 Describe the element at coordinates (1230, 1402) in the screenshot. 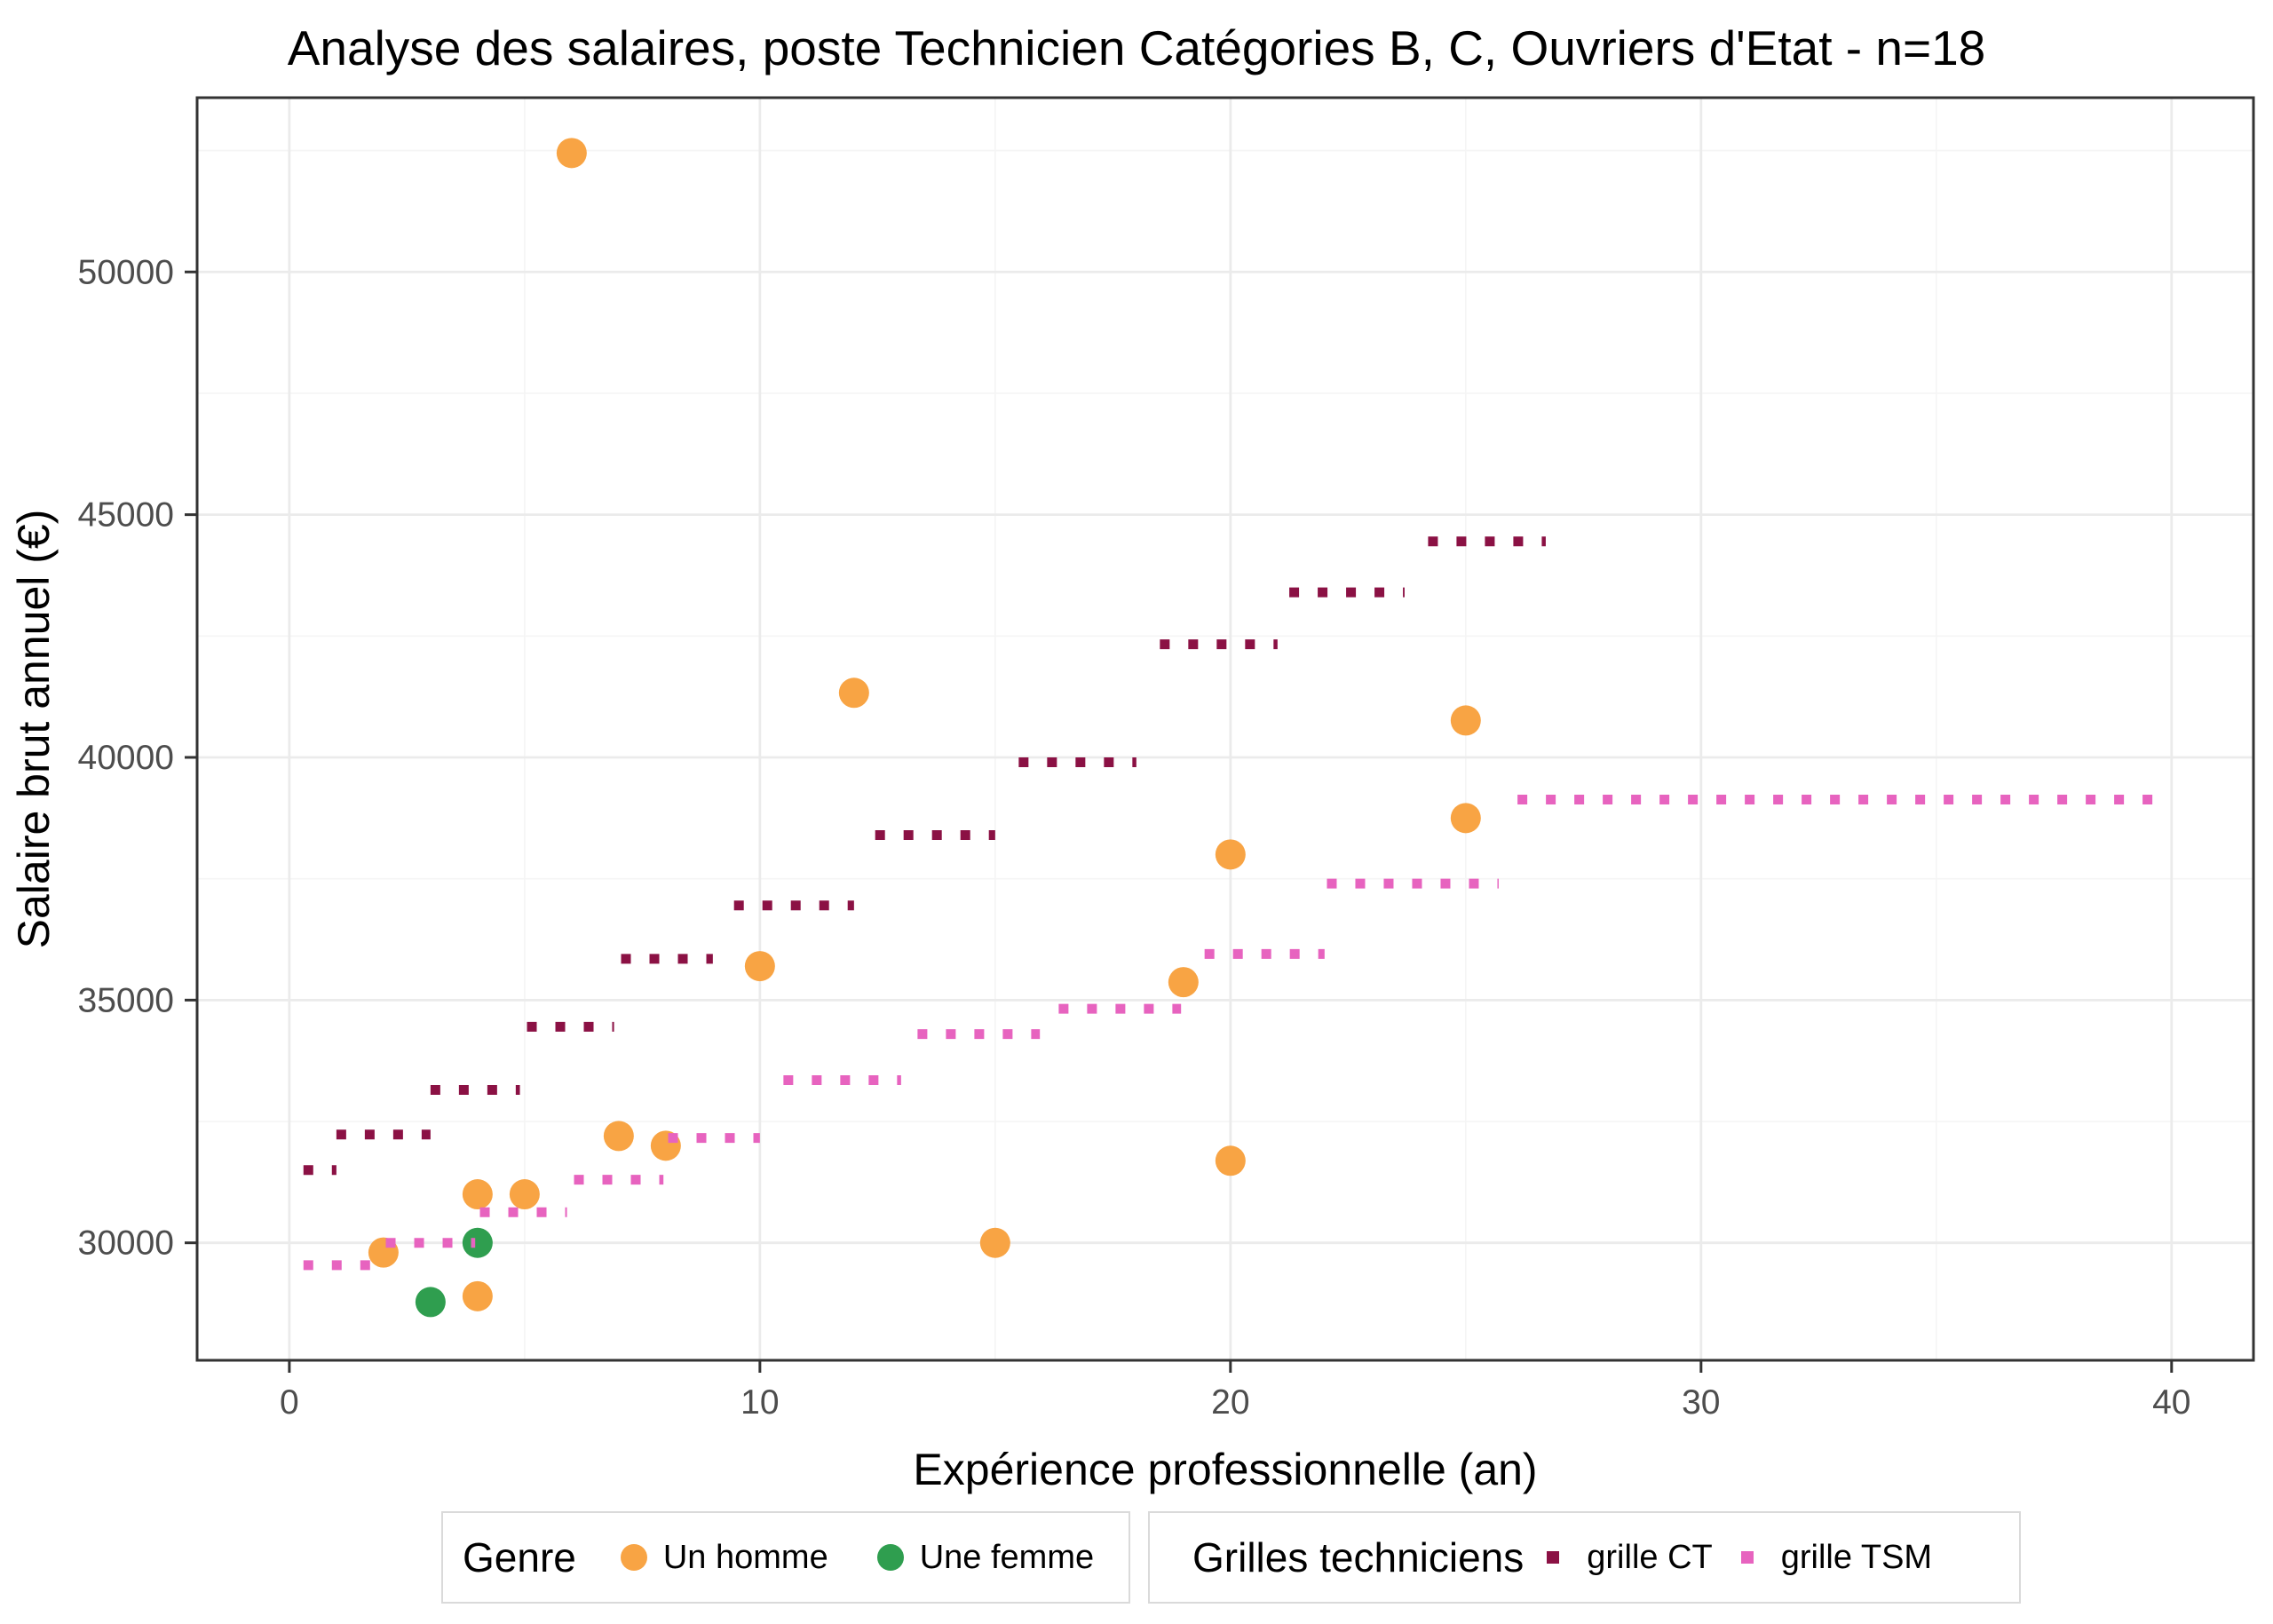

I see `x-tick-label-20: 20` at that location.